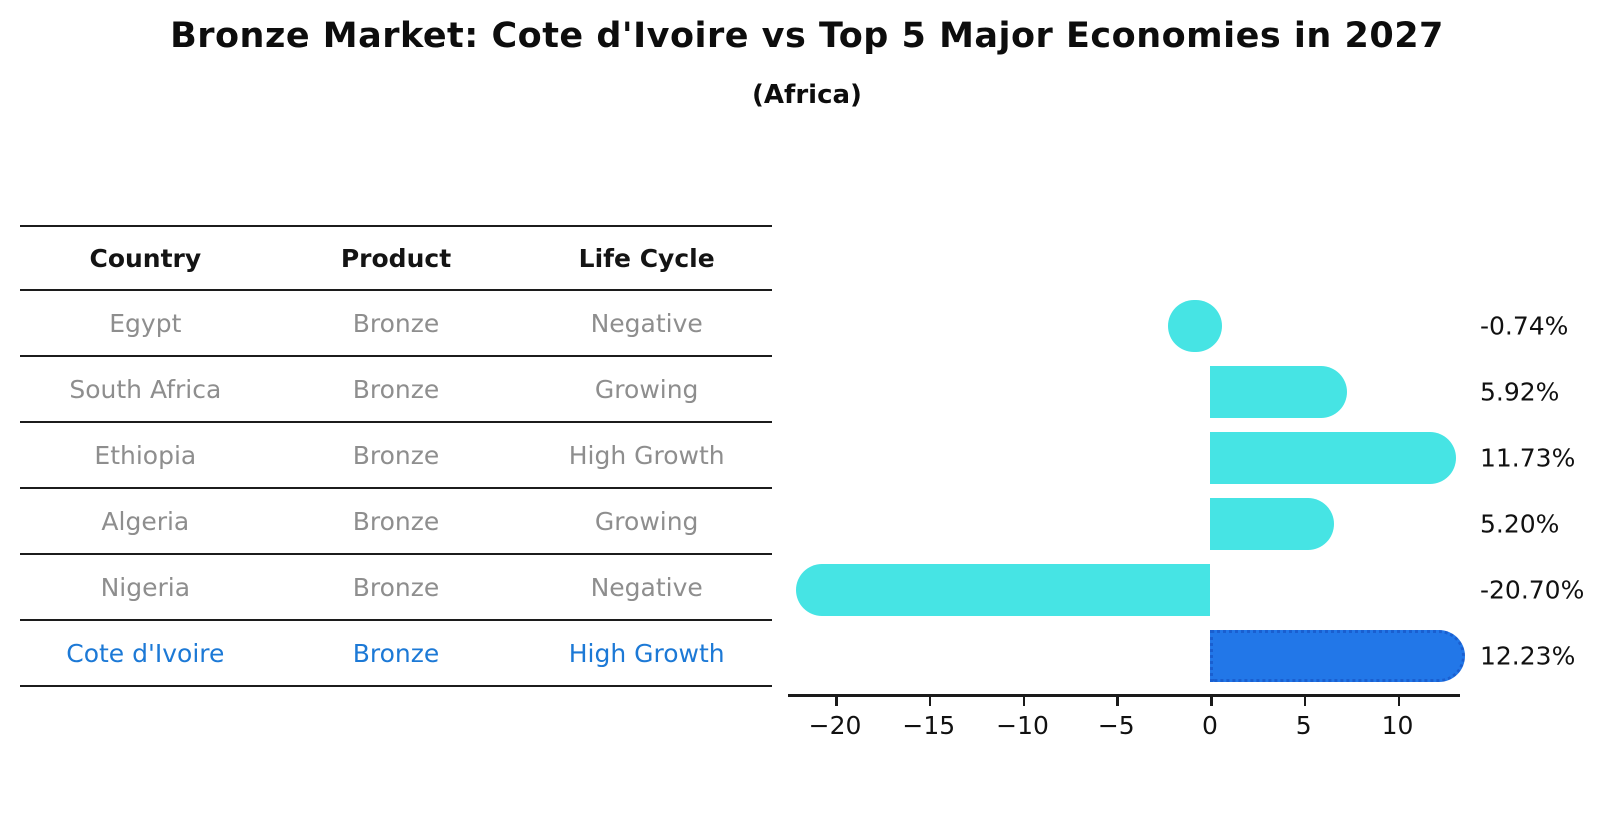 The height and width of the screenshot is (823, 1614). I want to click on x-axis-tick-label: −10, so click(1022, 725).